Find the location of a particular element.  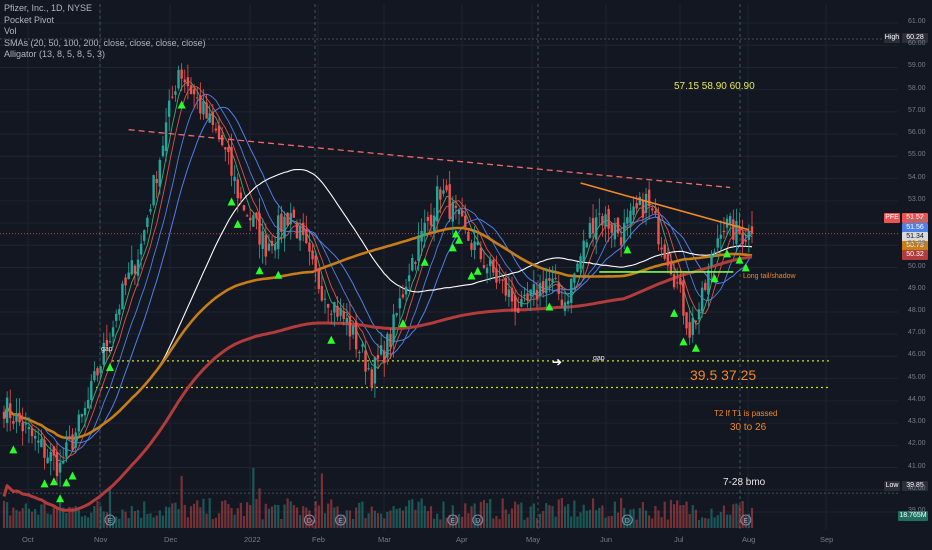

y-axis-tick-label: 54.00 is located at coordinates (917, 177).